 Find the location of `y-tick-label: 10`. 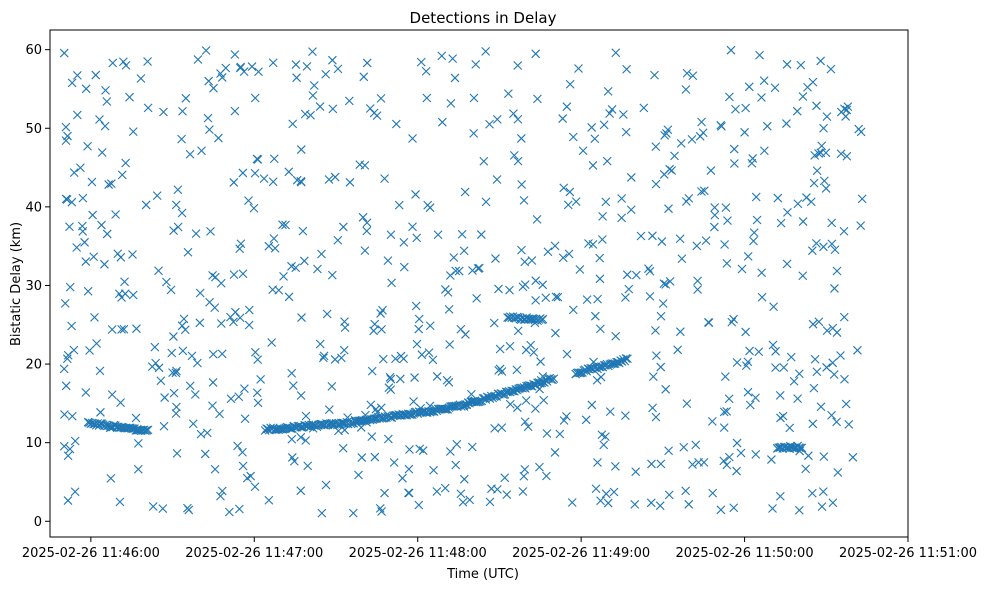

y-tick-label: 10 is located at coordinates (33, 443).